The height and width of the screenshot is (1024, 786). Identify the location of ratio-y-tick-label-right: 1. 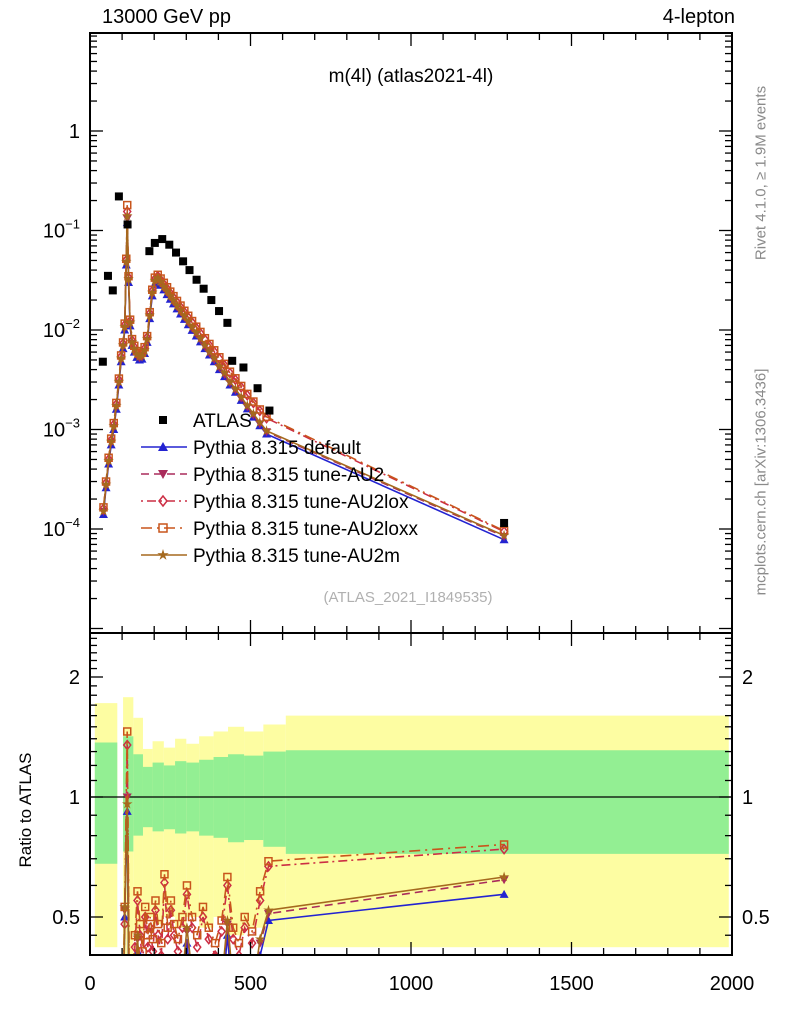
(747, 798).